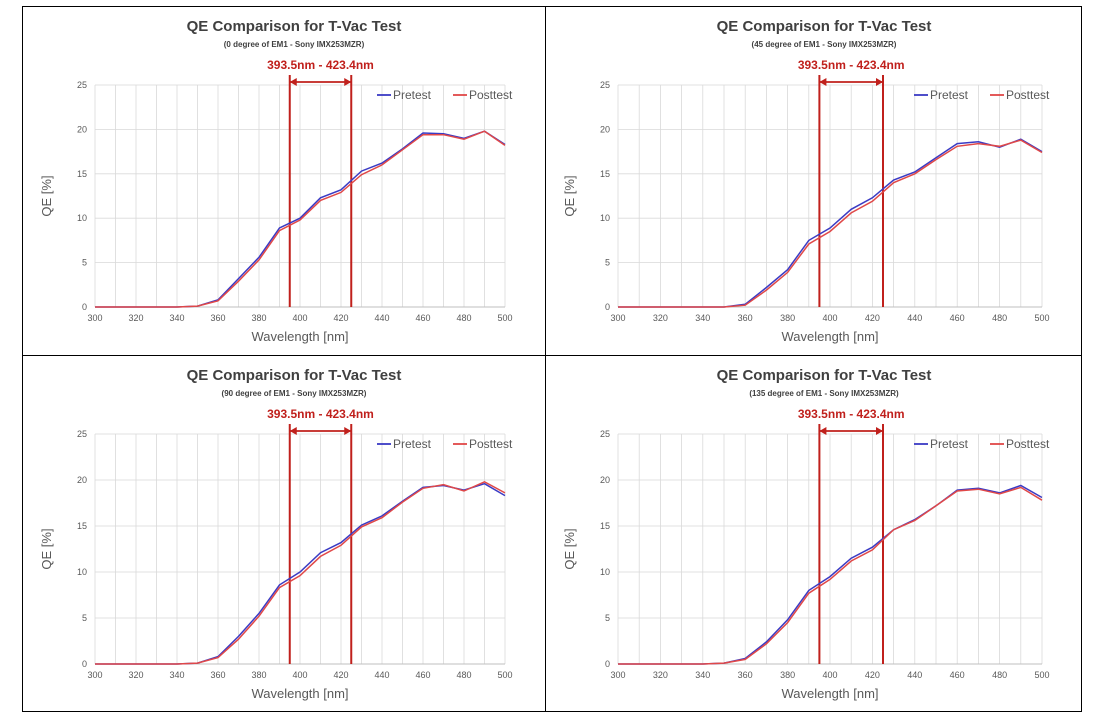  What do you see at coordinates (294, 393) in the screenshot?
I see `chart-subtitle: (90 degree of EM1 - Sony IMX253MZR)` at bounding box center [294, 393].